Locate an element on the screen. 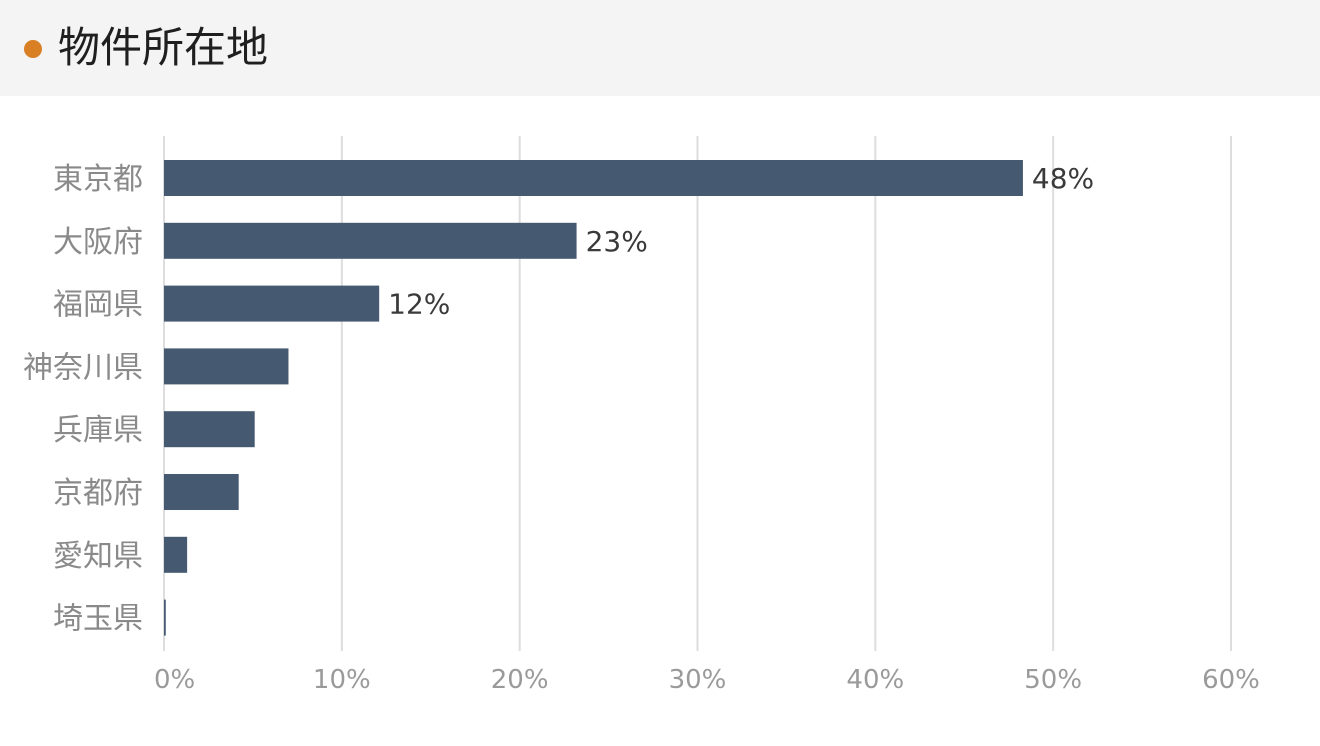 This screenshot has height=746, width=1320. value-labels: 48% 23% 12% is located at coordinates (741, 241).